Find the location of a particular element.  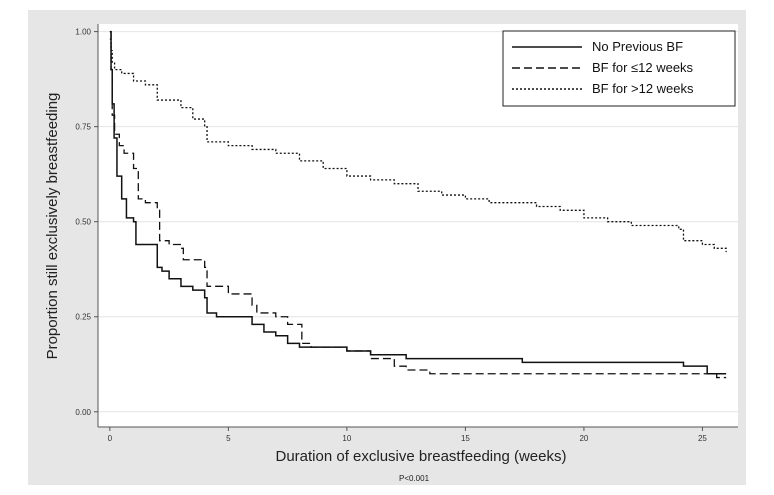

p-value-note: P<0.001 is located at coordinates (414, 478).